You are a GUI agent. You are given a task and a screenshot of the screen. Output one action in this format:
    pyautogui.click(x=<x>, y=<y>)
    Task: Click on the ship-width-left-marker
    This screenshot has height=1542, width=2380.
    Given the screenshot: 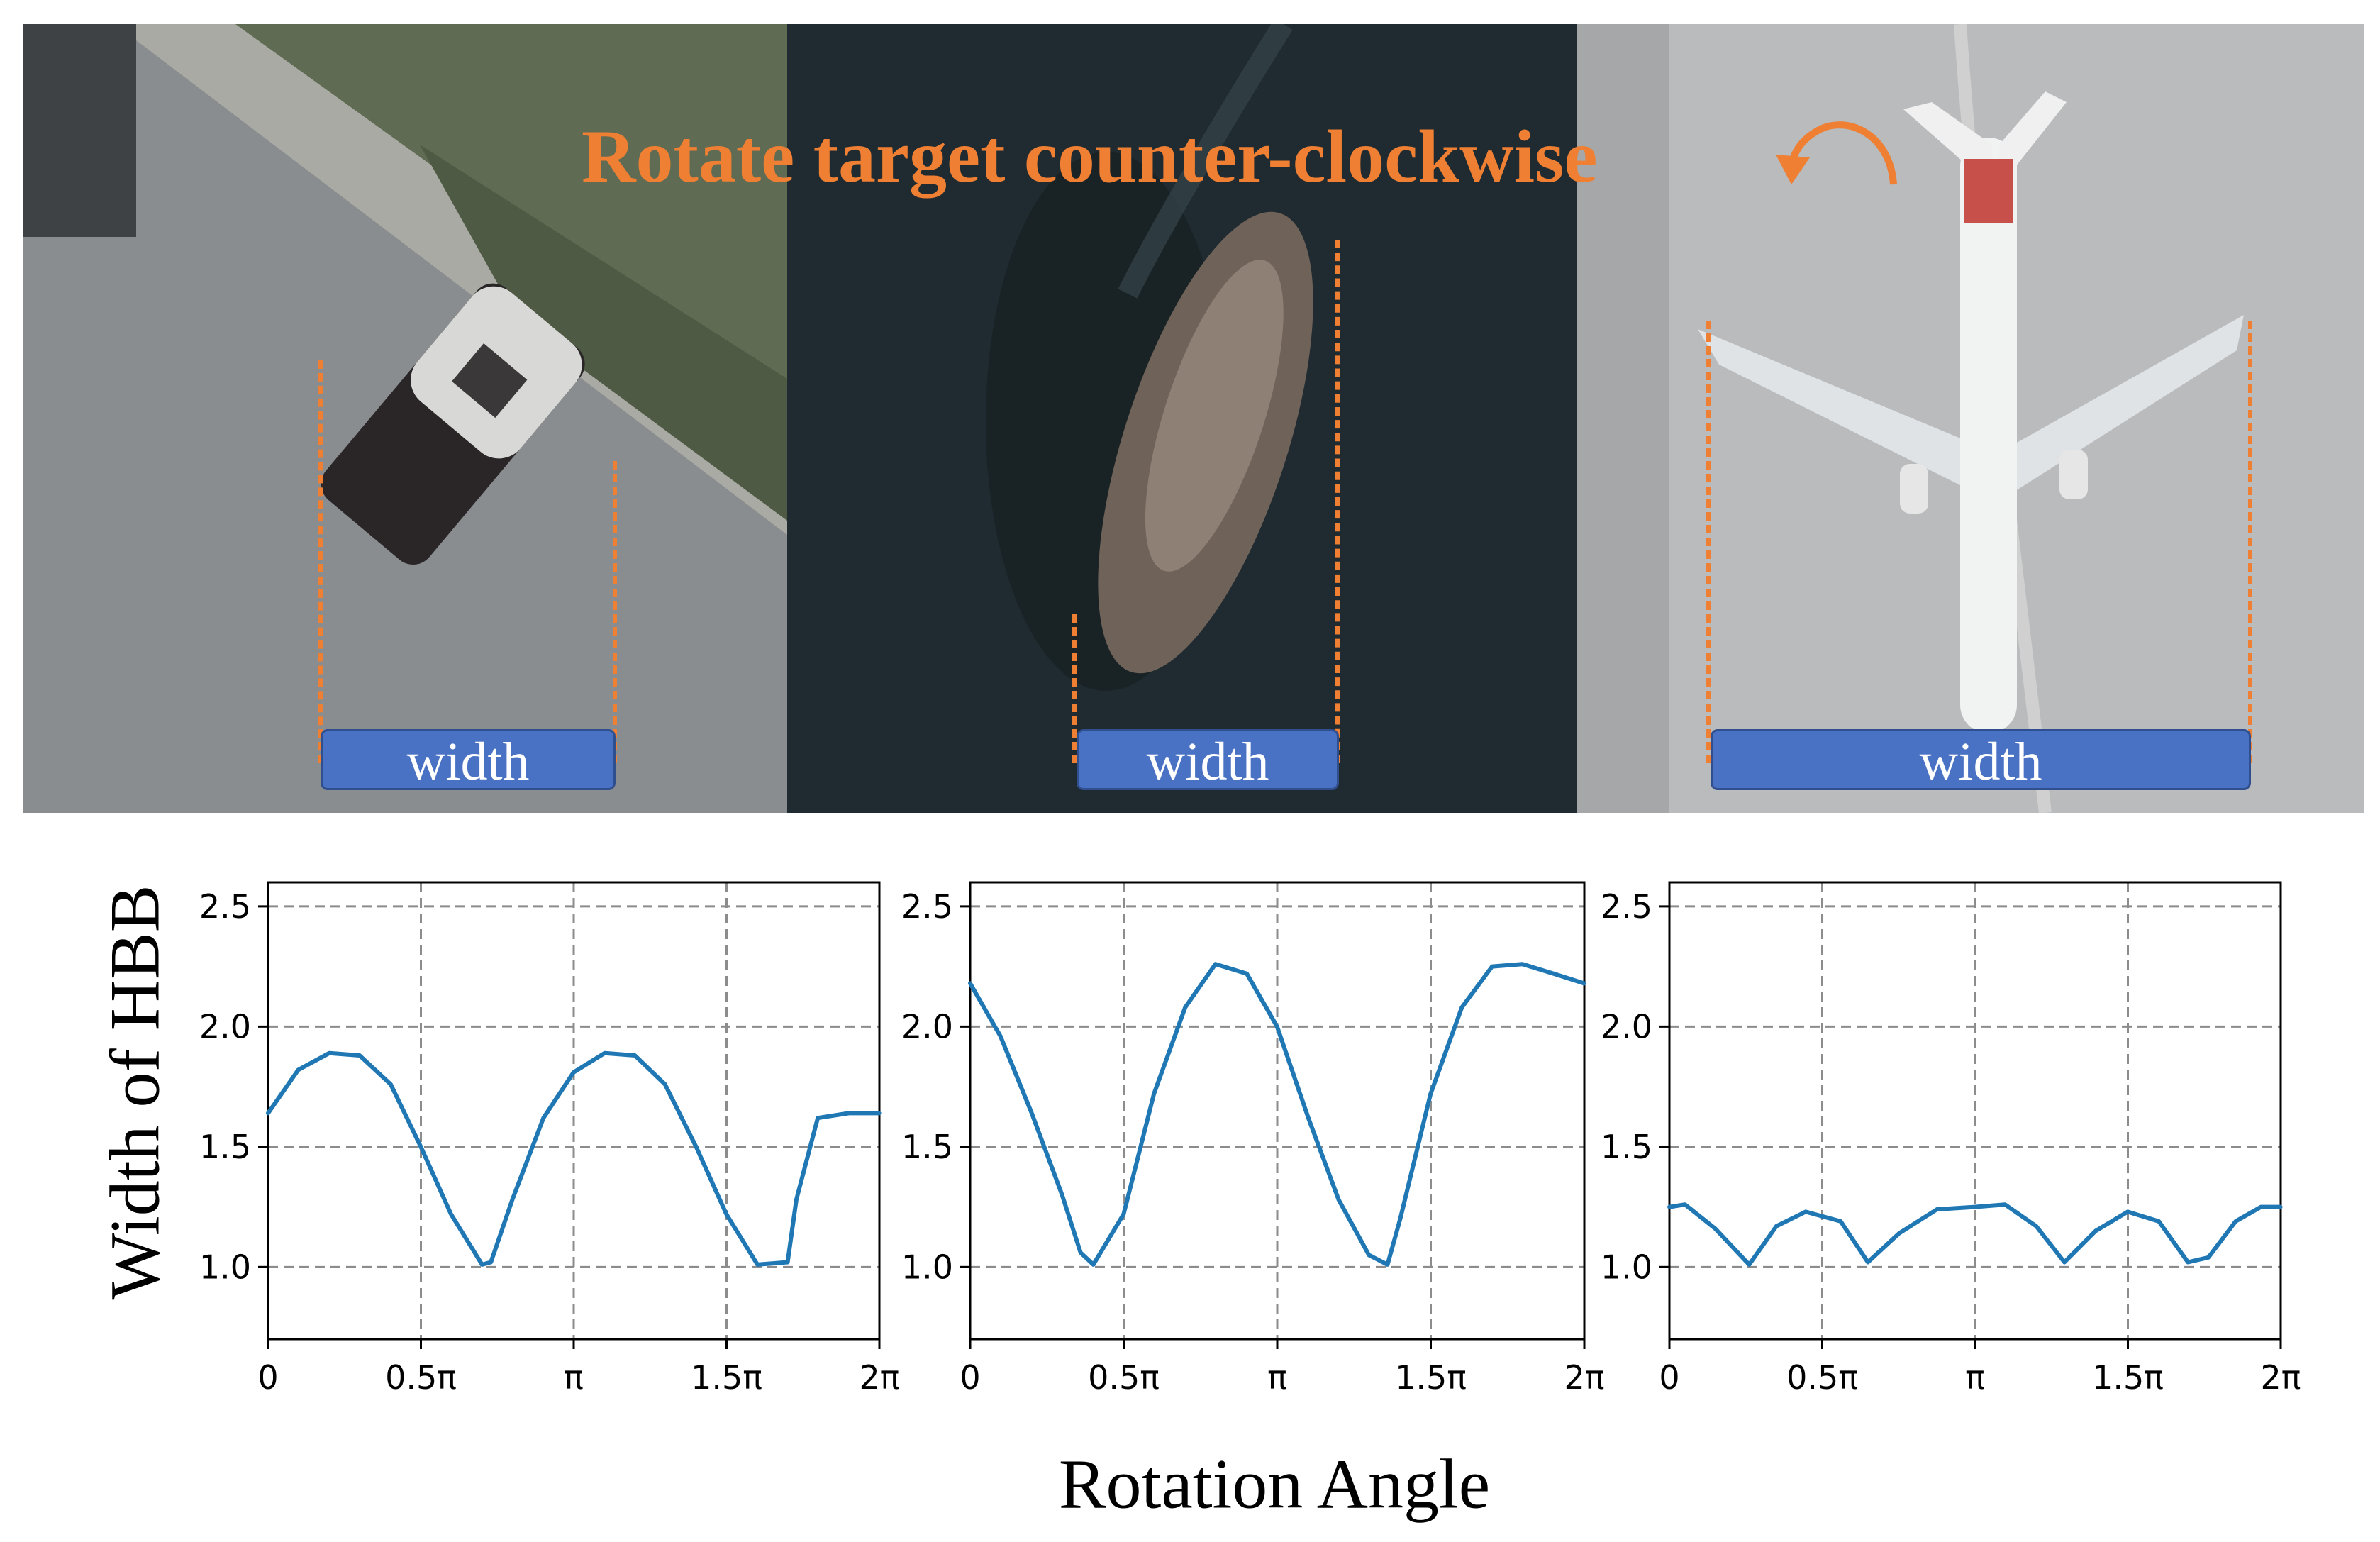 What is the action you would take?
    pyautogui.click(x=1074, y=688)
    